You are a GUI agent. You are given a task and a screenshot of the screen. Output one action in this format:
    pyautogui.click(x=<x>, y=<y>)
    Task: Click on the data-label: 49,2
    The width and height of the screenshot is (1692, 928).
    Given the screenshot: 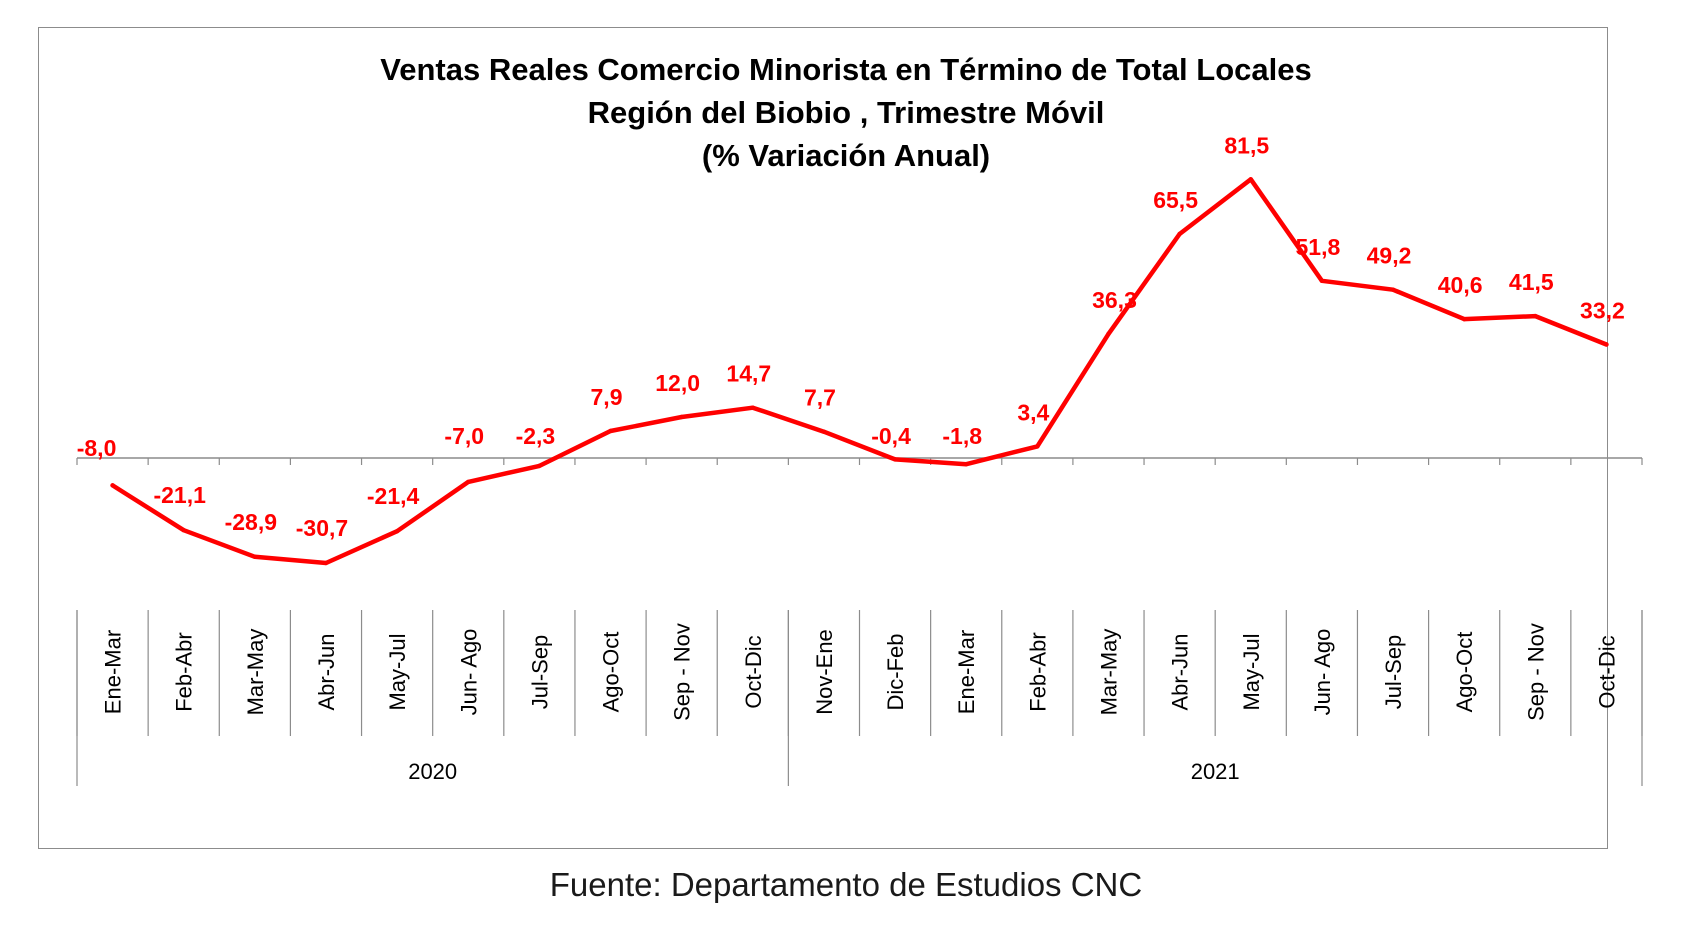 What is the action you would take?
    pyautogui.click(x=1389, y=256)
    